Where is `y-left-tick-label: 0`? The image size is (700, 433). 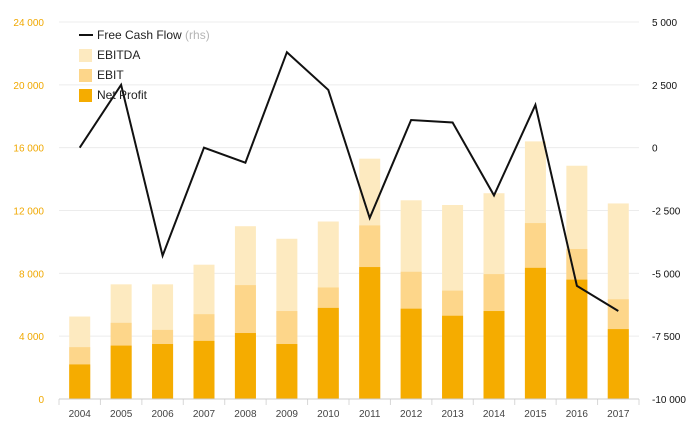 y-left-tick-label: 0 is located at coordinates (41, 400).